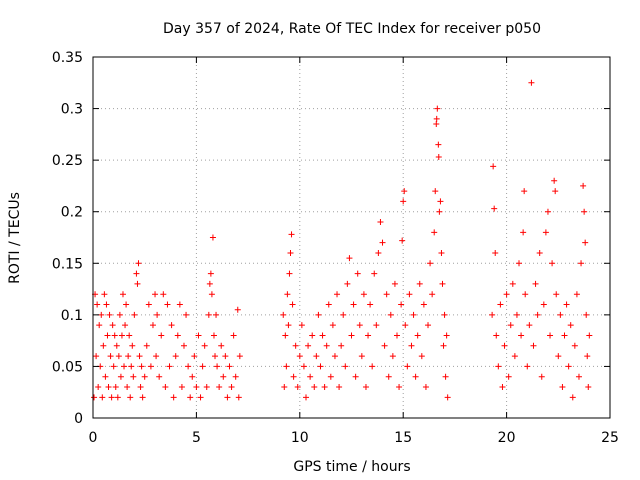  Describe the element at coordinates (15, 238) in the screenshot. I see `y-axis-label: ROTI / TECUs` at that location.